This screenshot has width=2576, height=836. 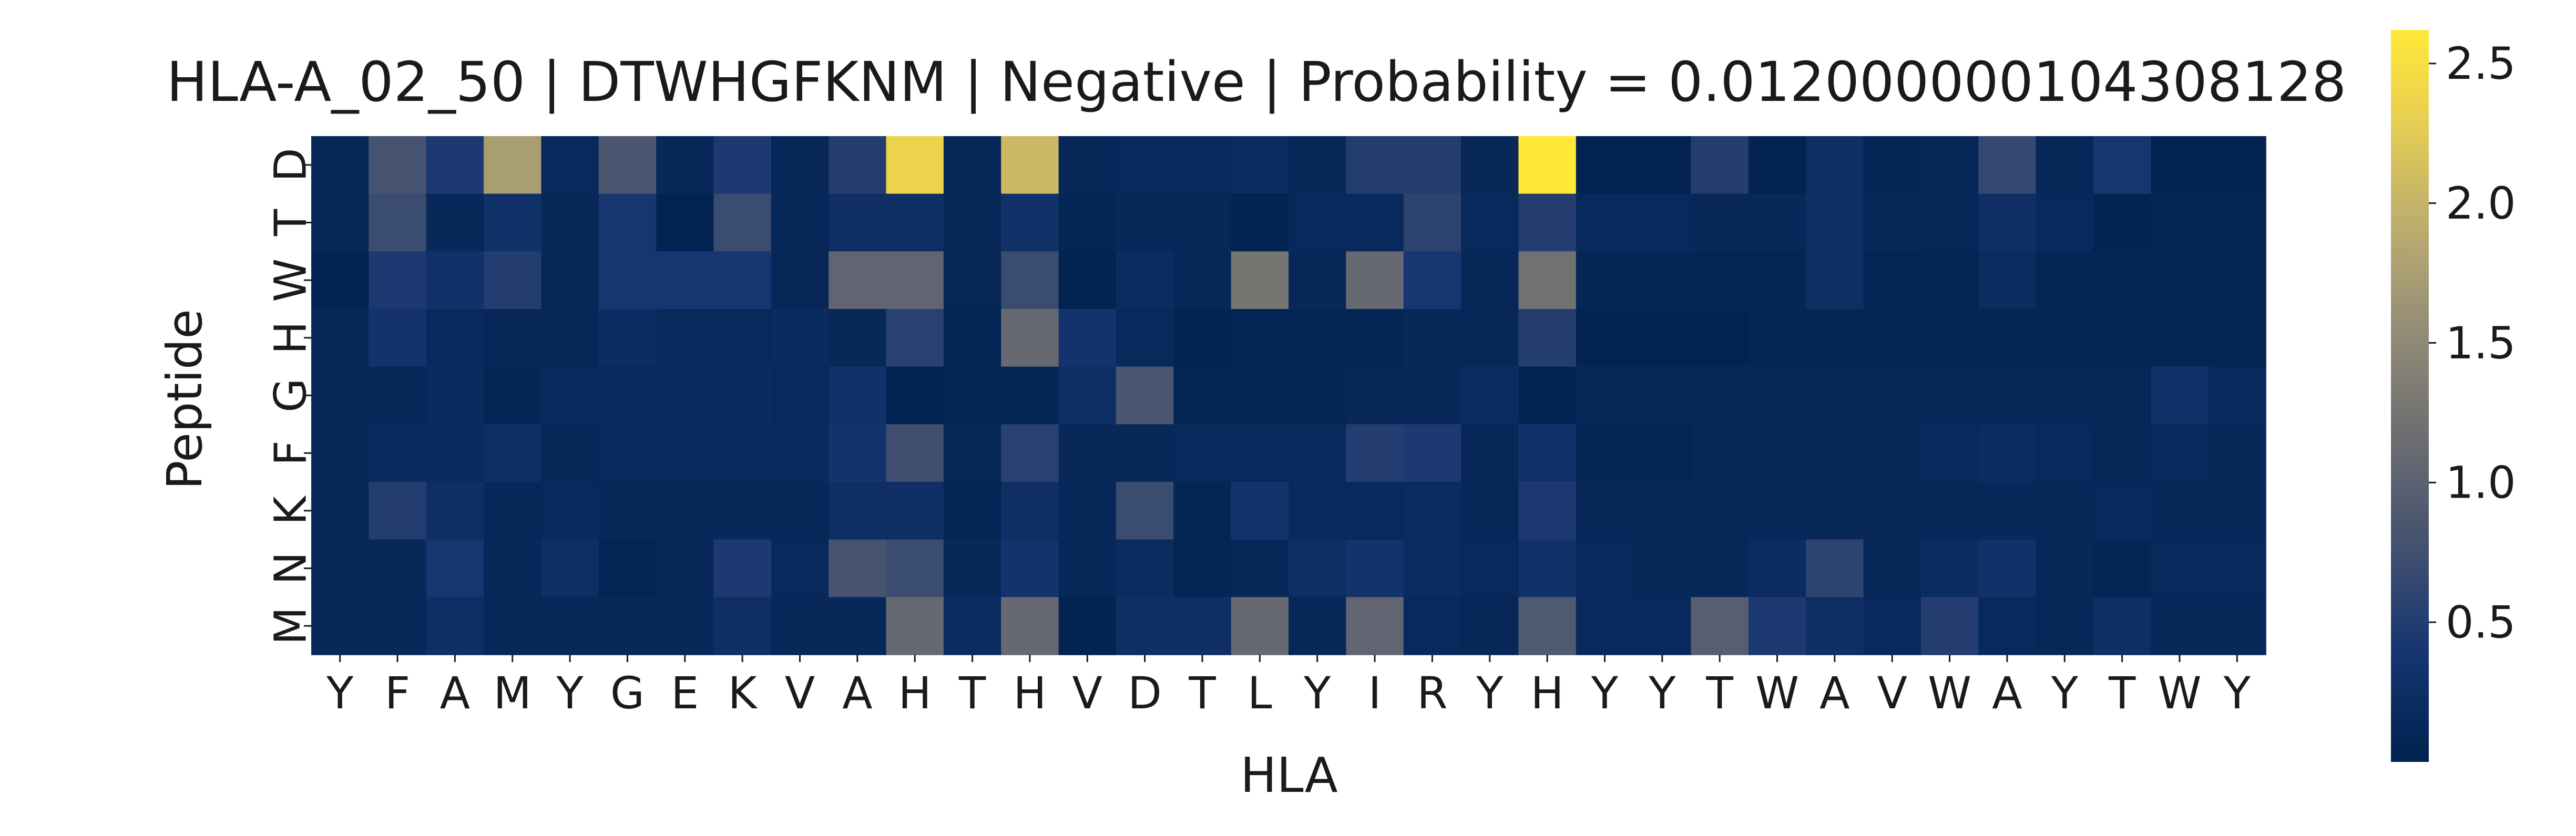 What do you see at coordinates (627, 693) in the screenshot?
I see `x-tick-label: G` at bounding box center [627, 693].